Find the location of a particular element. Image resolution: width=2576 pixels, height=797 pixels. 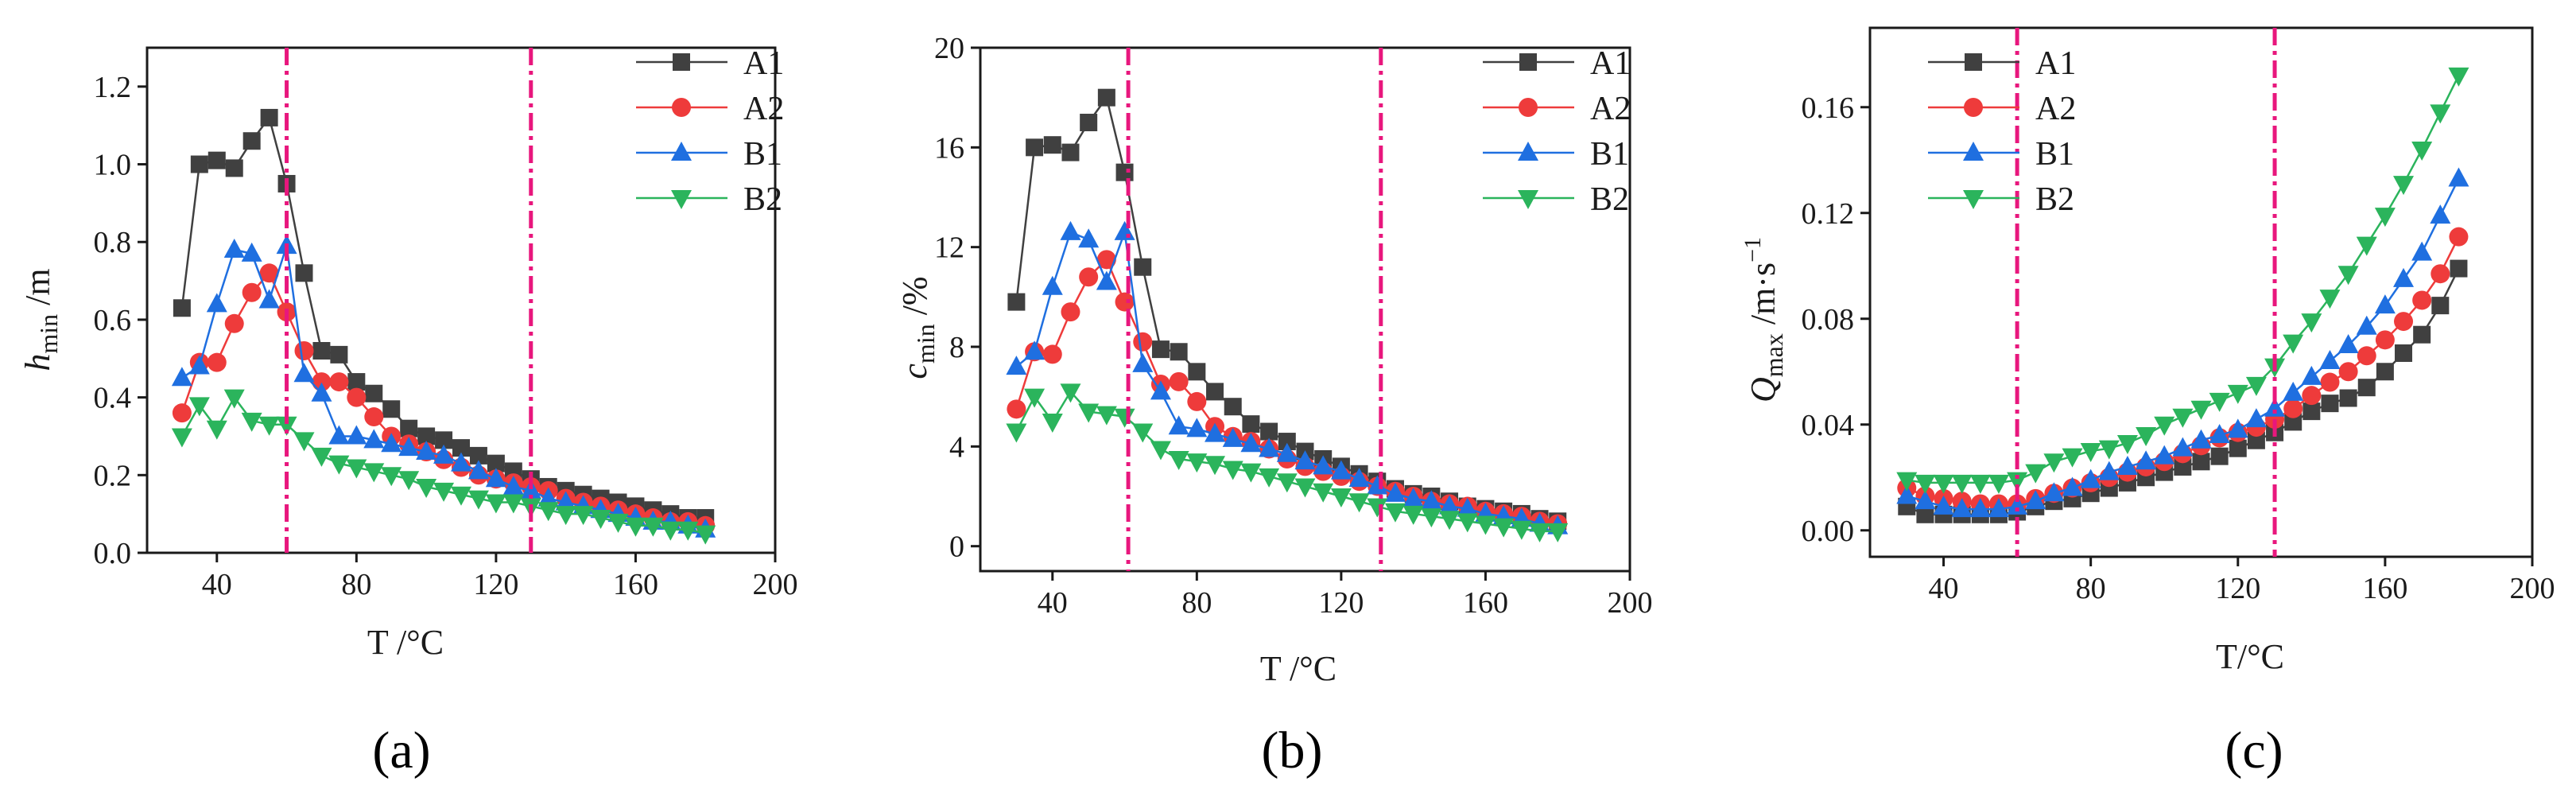

chart-b-legend-label-B2: B2 is located at coordinates (1610, 200).